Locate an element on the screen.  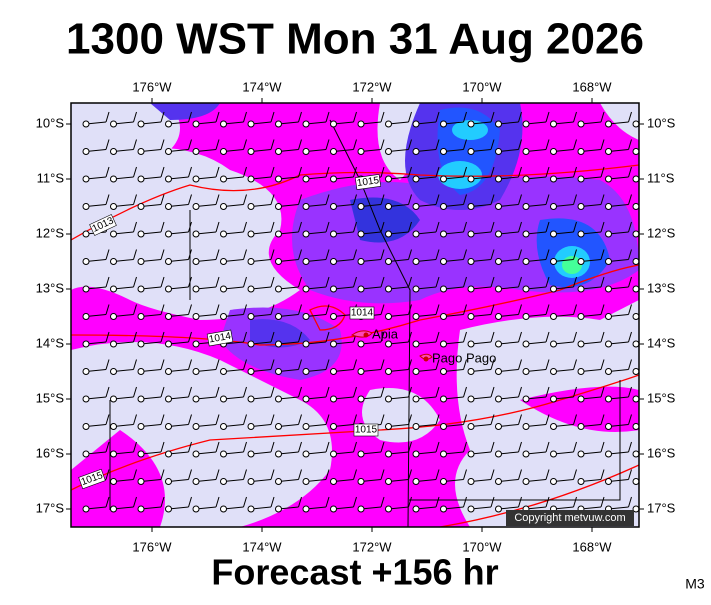
lat-label-right: 14°S is located at coordinates (661, 342).